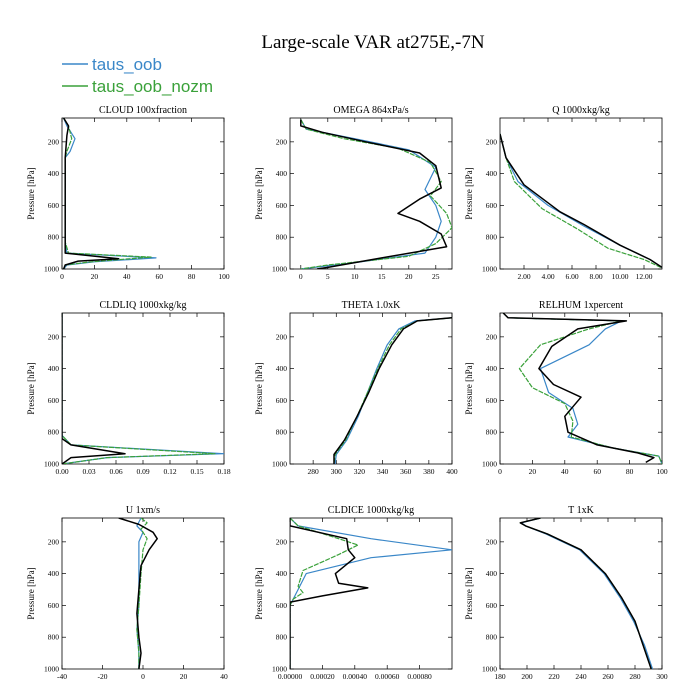 This screenshot has width=700, height=700. Describe the element at coordinates (581, 676) in the screenshot. I see `x-tick-label: 240` at that location.